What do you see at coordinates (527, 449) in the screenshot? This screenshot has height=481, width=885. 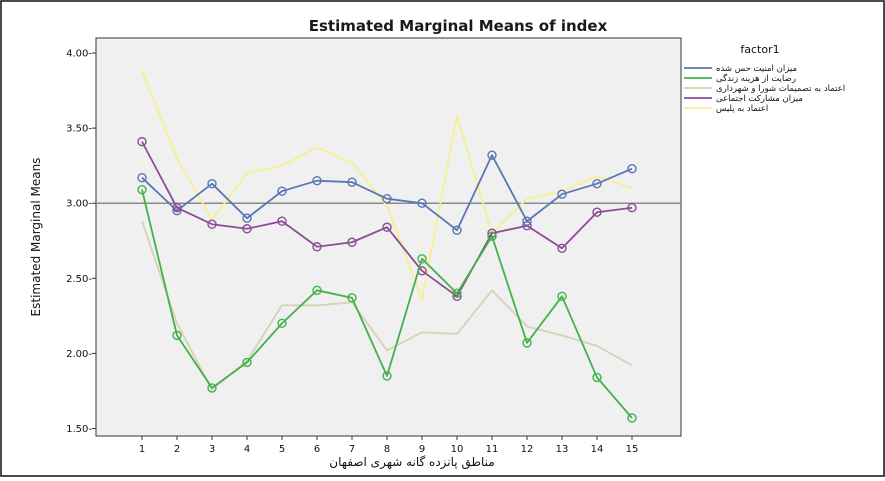 I see `x-tick-label: 12` at bounding box center [527, 449].